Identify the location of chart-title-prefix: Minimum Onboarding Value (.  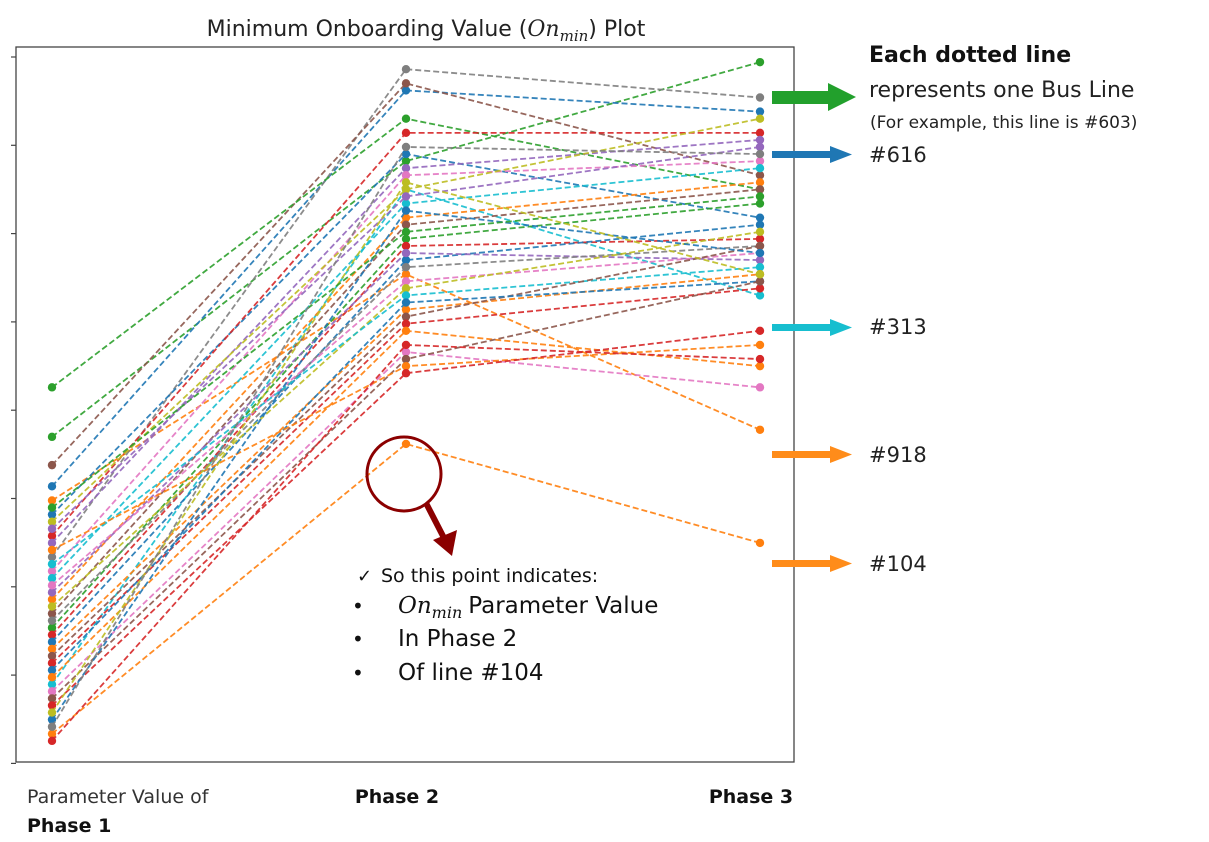
(367, 29).